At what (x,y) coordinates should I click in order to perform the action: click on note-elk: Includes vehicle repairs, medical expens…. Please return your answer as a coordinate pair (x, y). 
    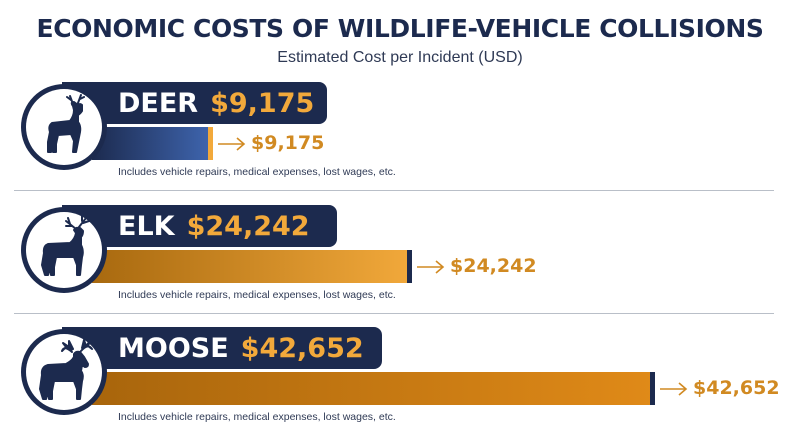
    Looking at the image, I should click on (257, 295).